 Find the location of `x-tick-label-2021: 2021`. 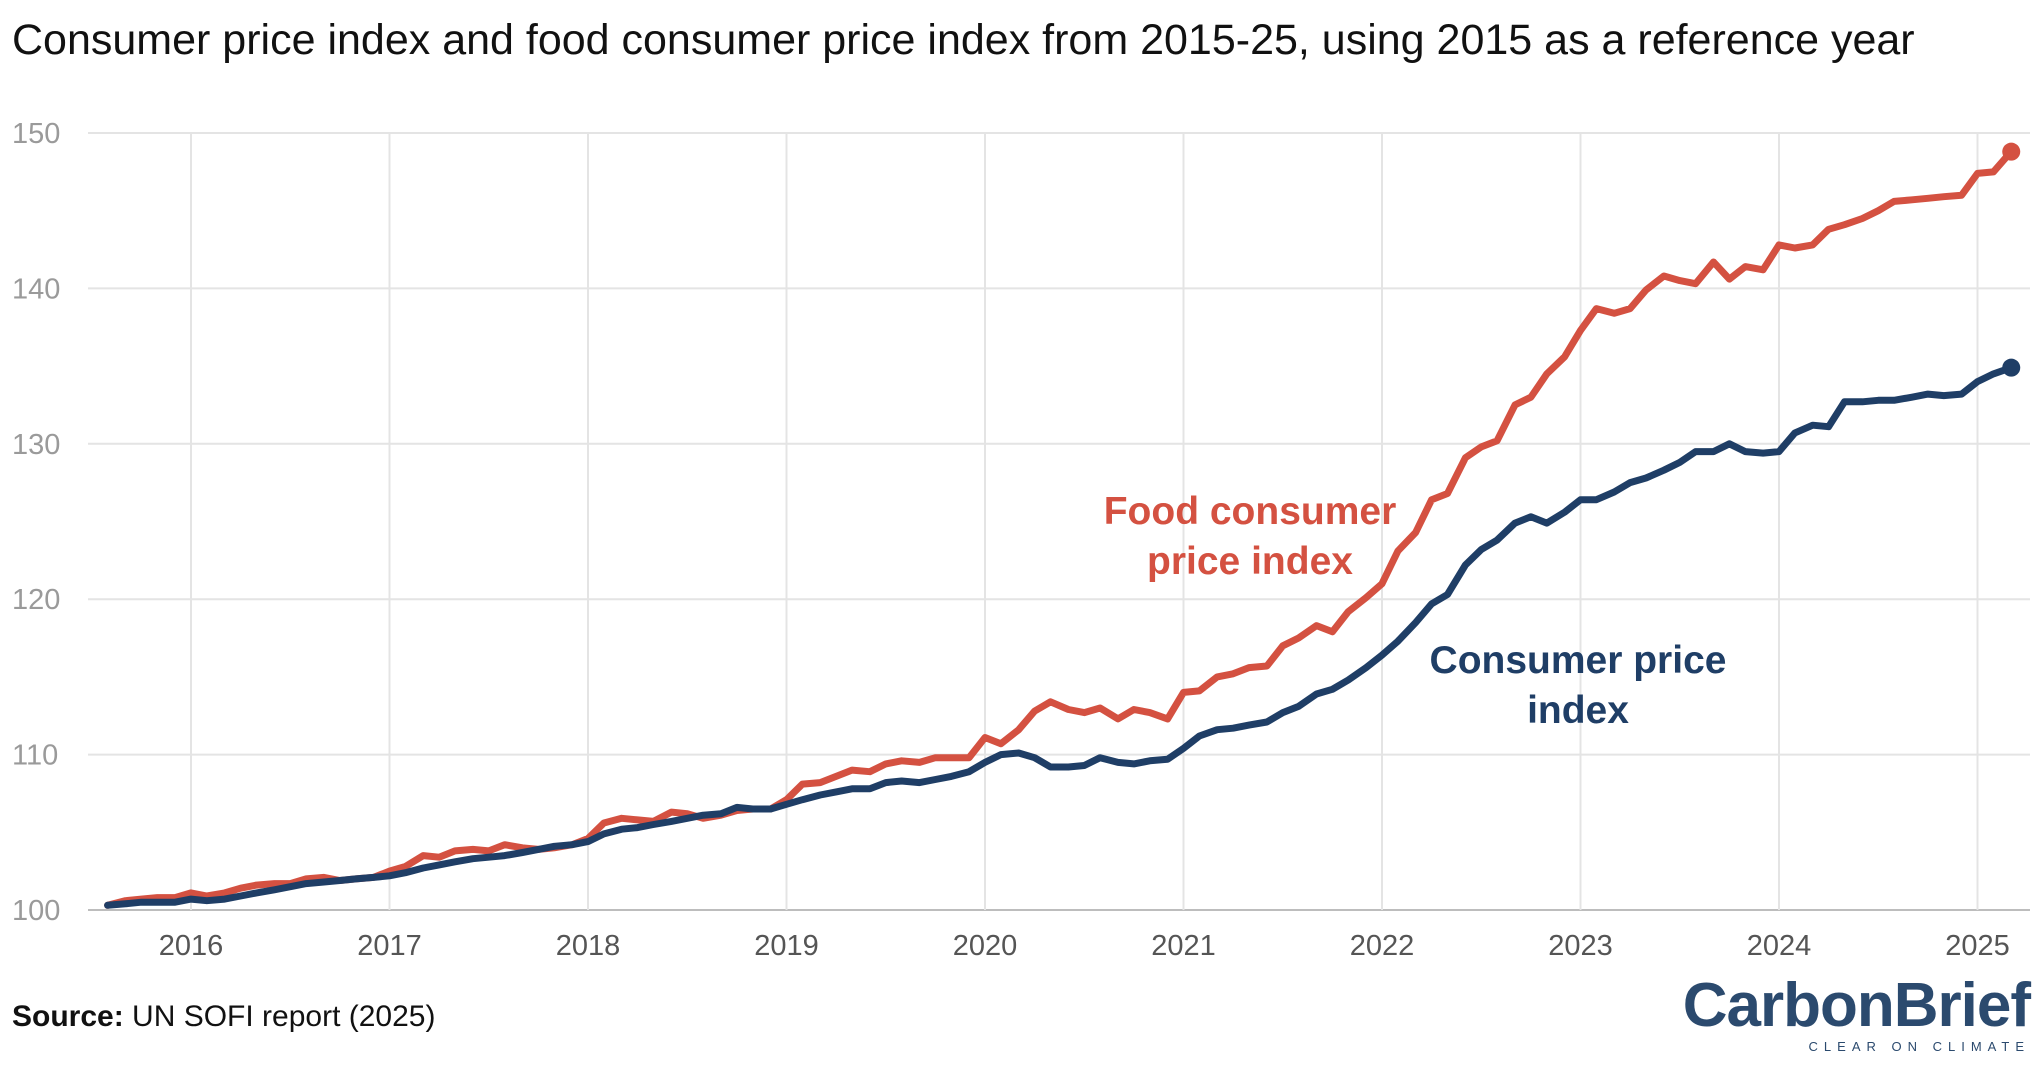

x-tick-label-2021: 2021 is located at coordinates (1183, 946).